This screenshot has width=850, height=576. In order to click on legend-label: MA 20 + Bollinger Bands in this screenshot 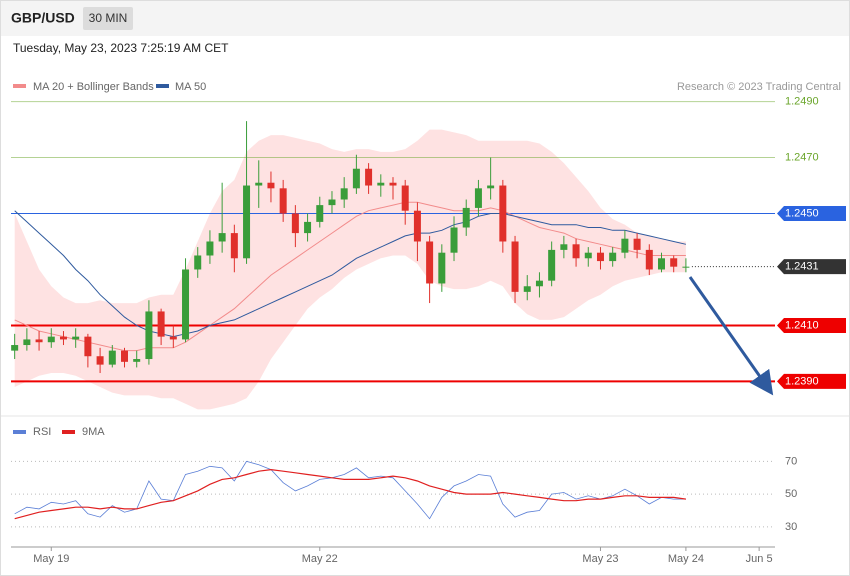, I will do `click(93, 87)`.